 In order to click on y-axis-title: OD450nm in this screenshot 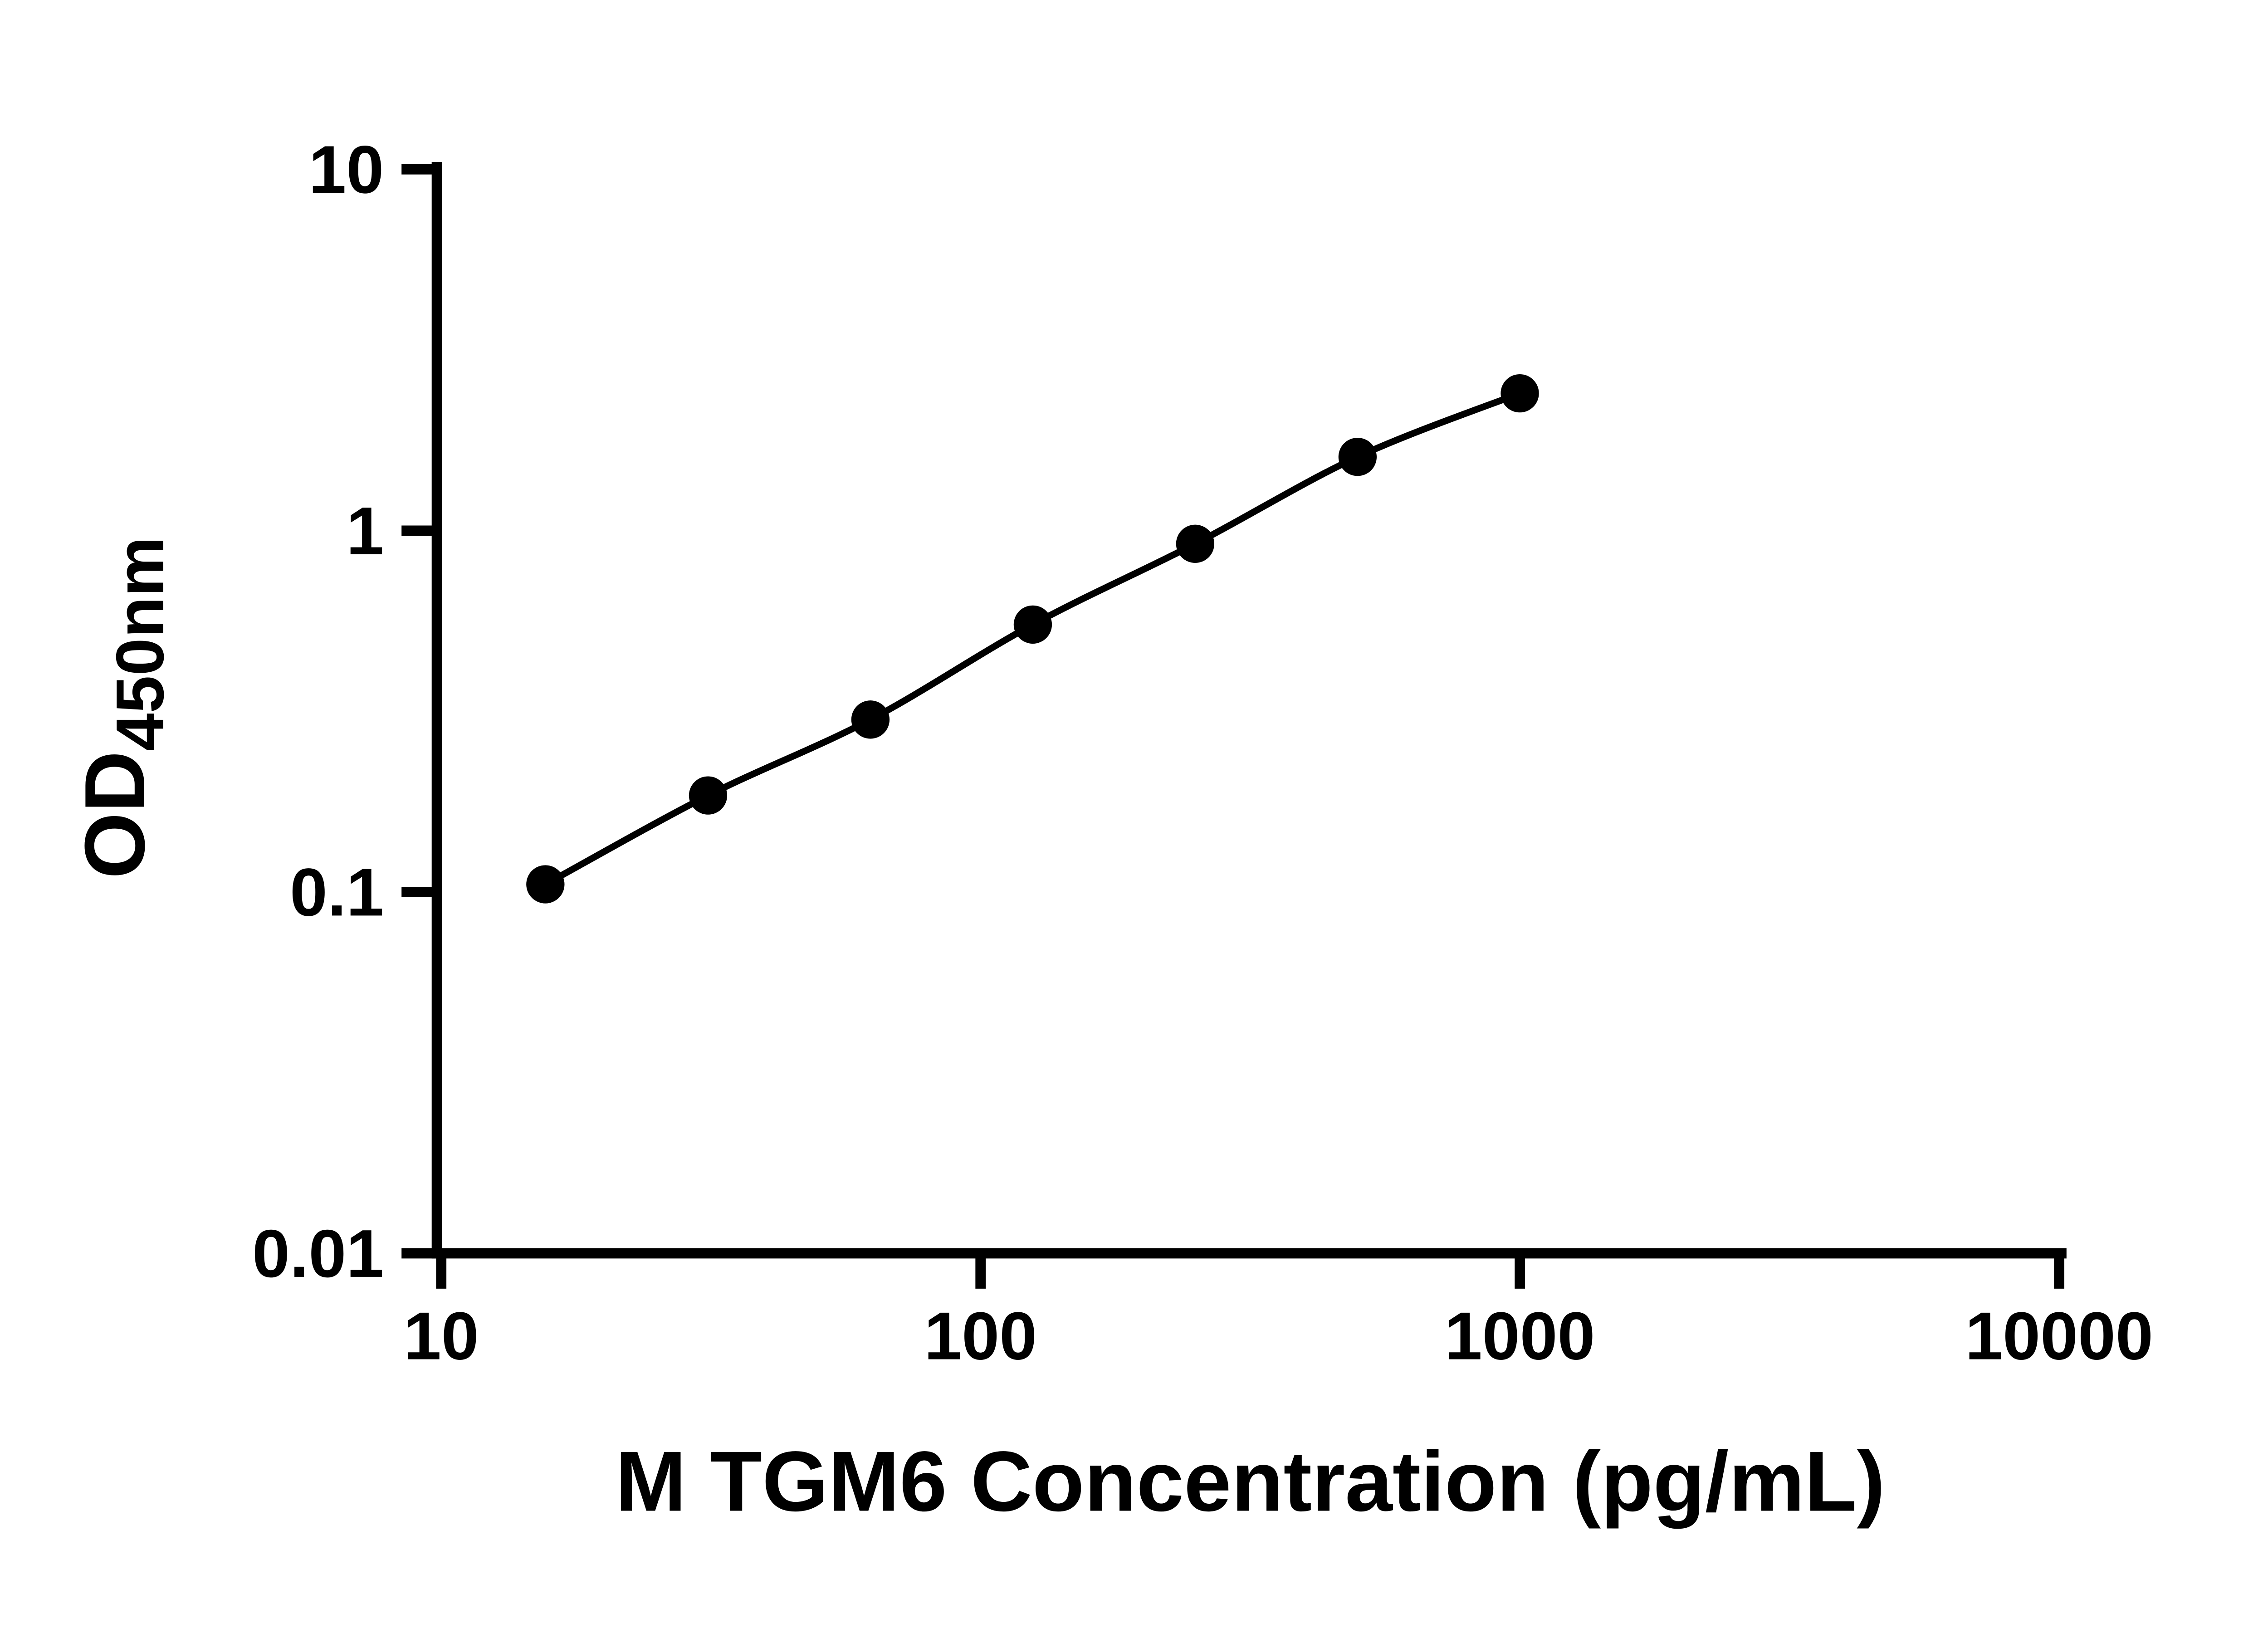, I will do `click(123, 708)`.